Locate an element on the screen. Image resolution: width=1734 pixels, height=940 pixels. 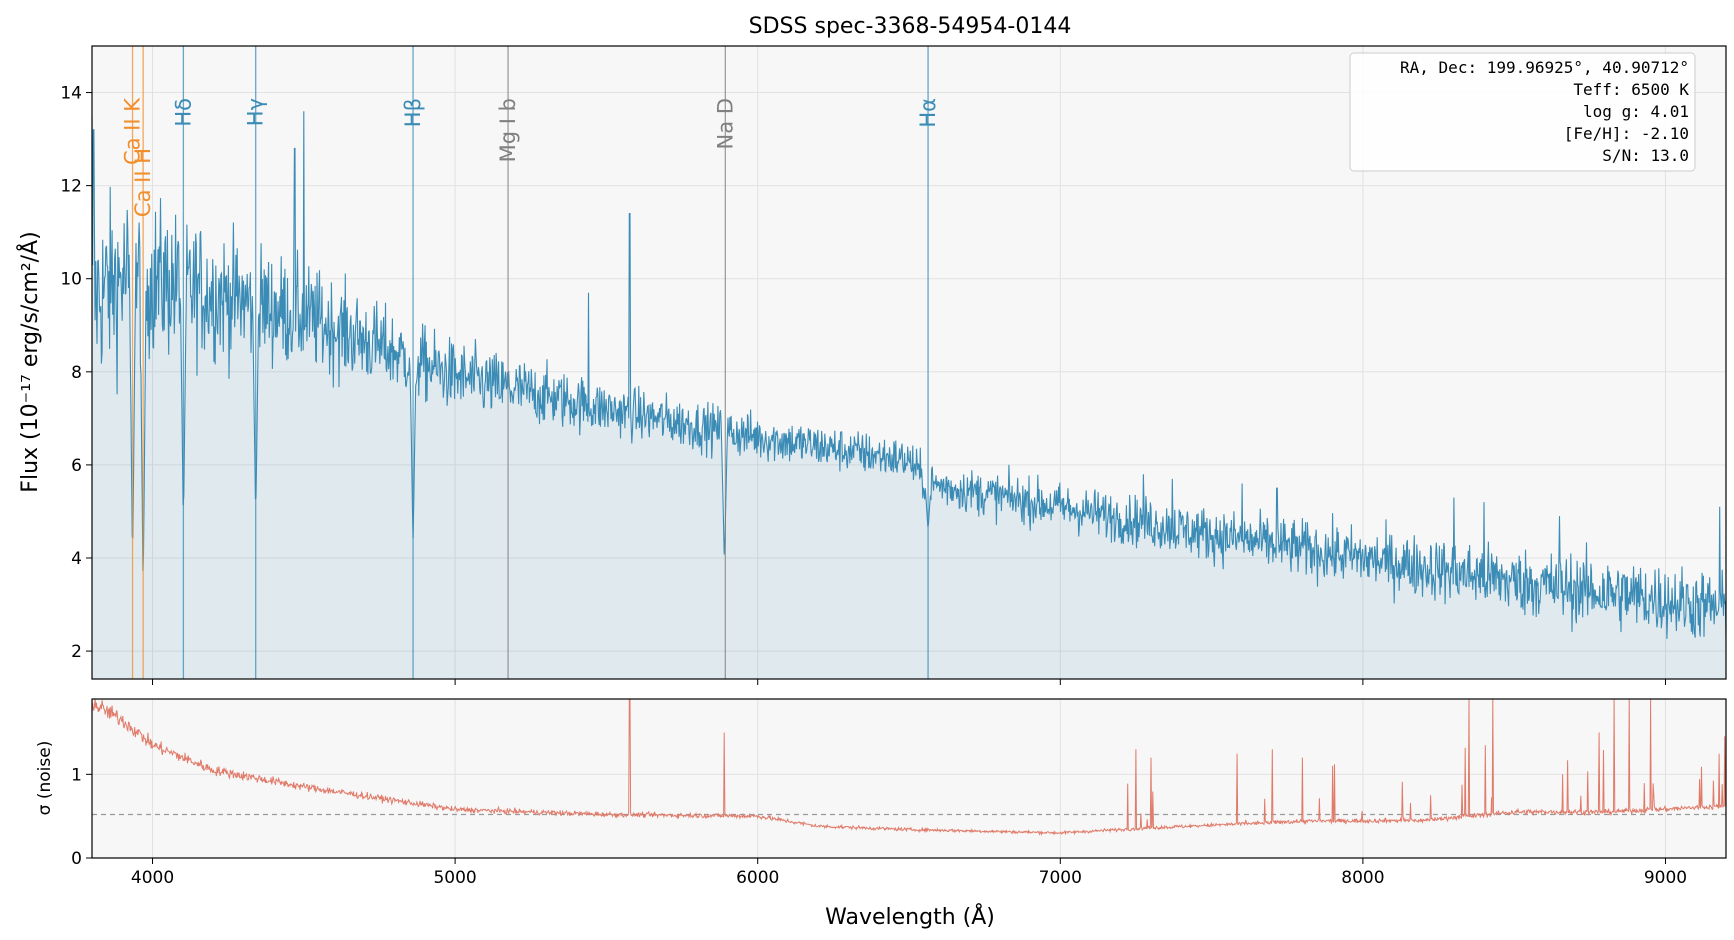
top-ytick-label: 2 is located at coordinates (76, 652).